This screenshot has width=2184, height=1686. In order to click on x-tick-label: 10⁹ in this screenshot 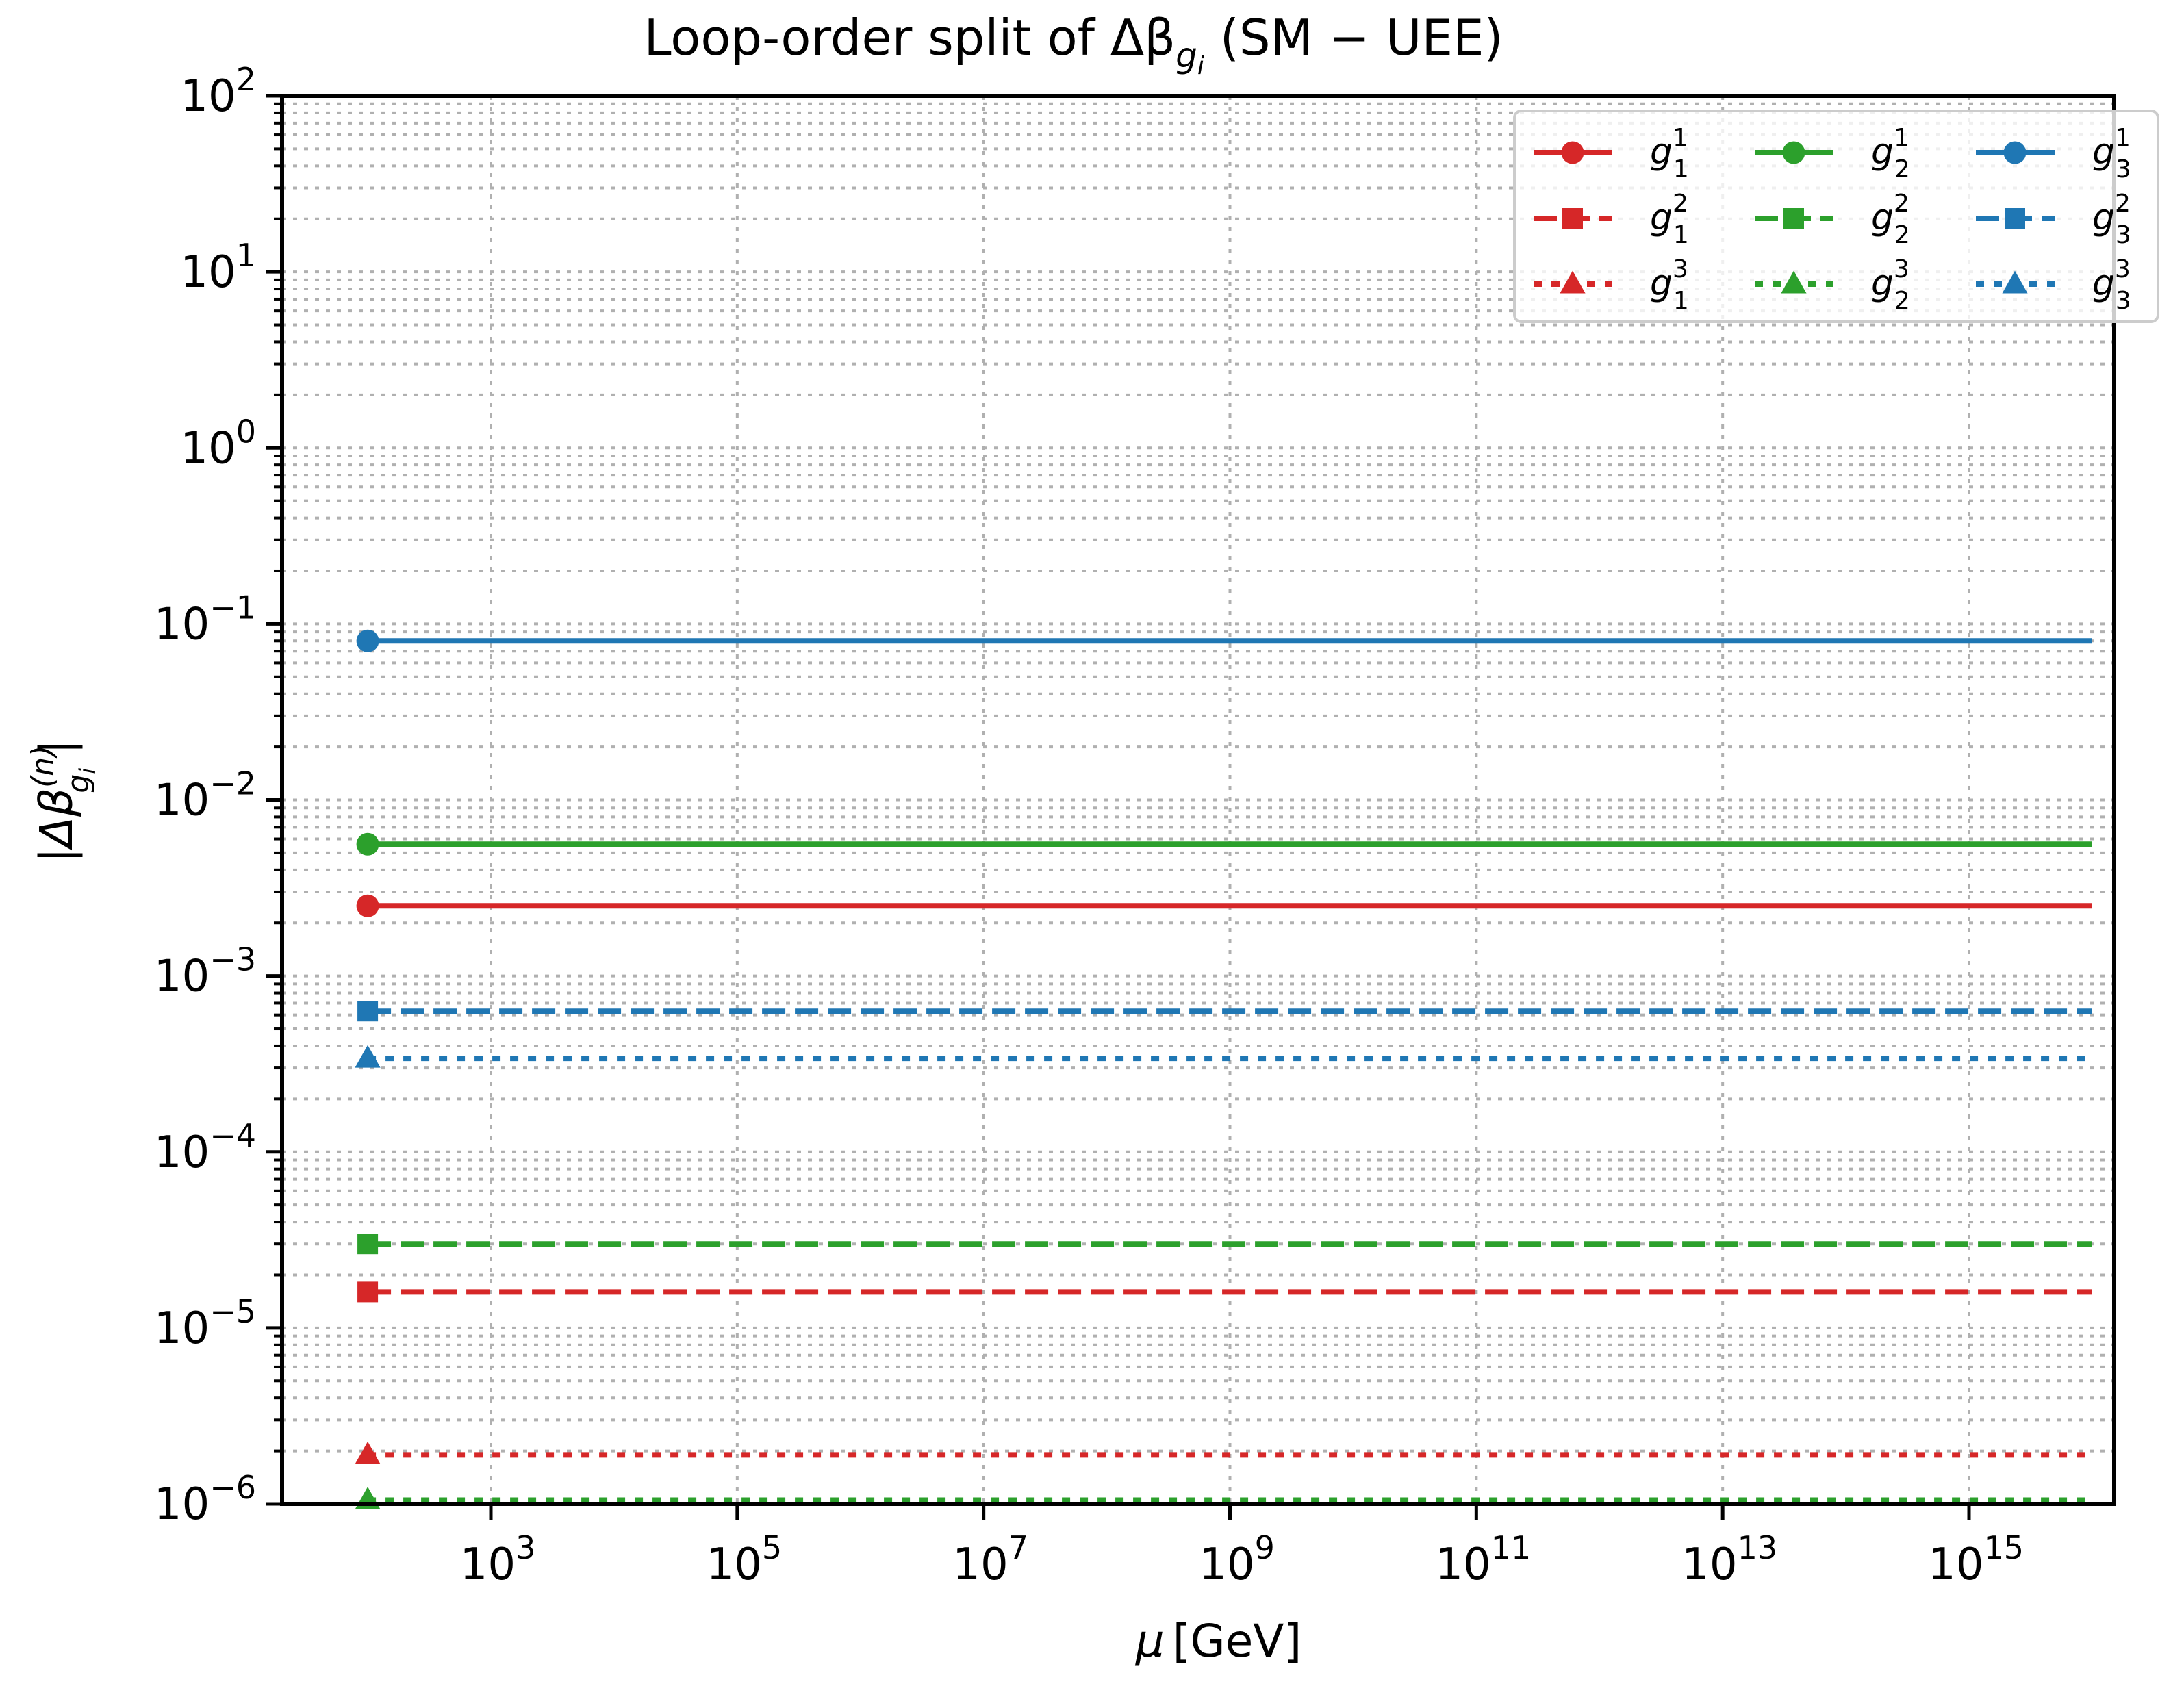, I will do `click(1237, 1559)`.